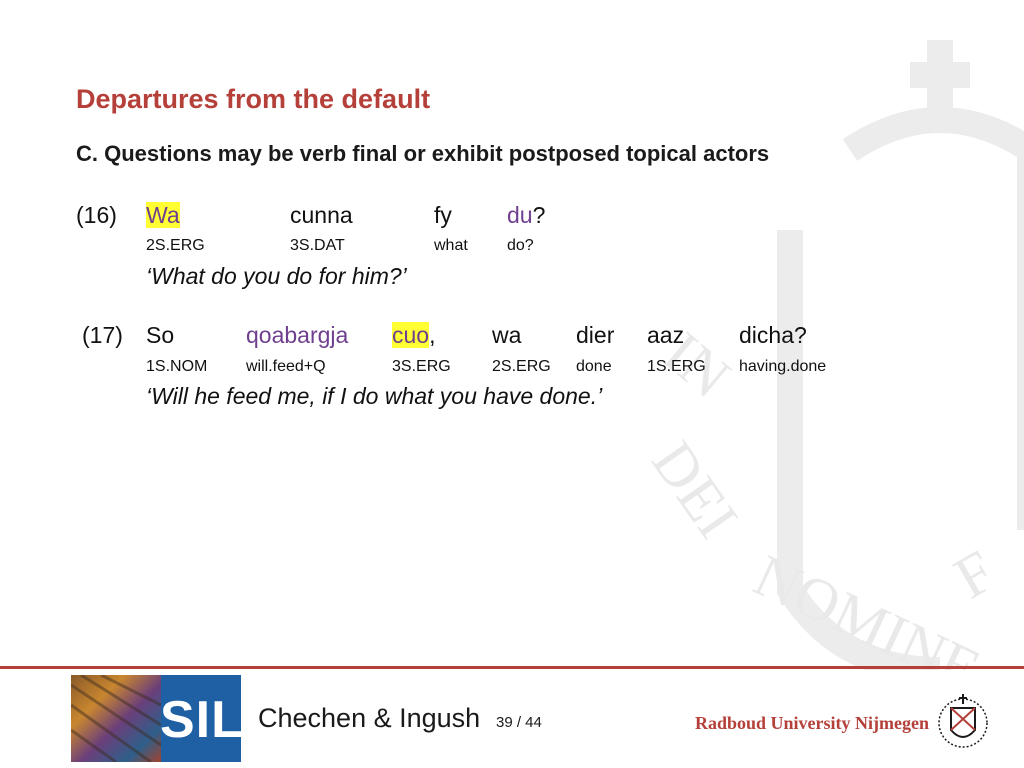 This screenshot has height=768, width=1024. What do you see at coordinates (163, 215) in the screenshot?
I see `example-16-word-1: Wa` at bounding box center [163, 215].